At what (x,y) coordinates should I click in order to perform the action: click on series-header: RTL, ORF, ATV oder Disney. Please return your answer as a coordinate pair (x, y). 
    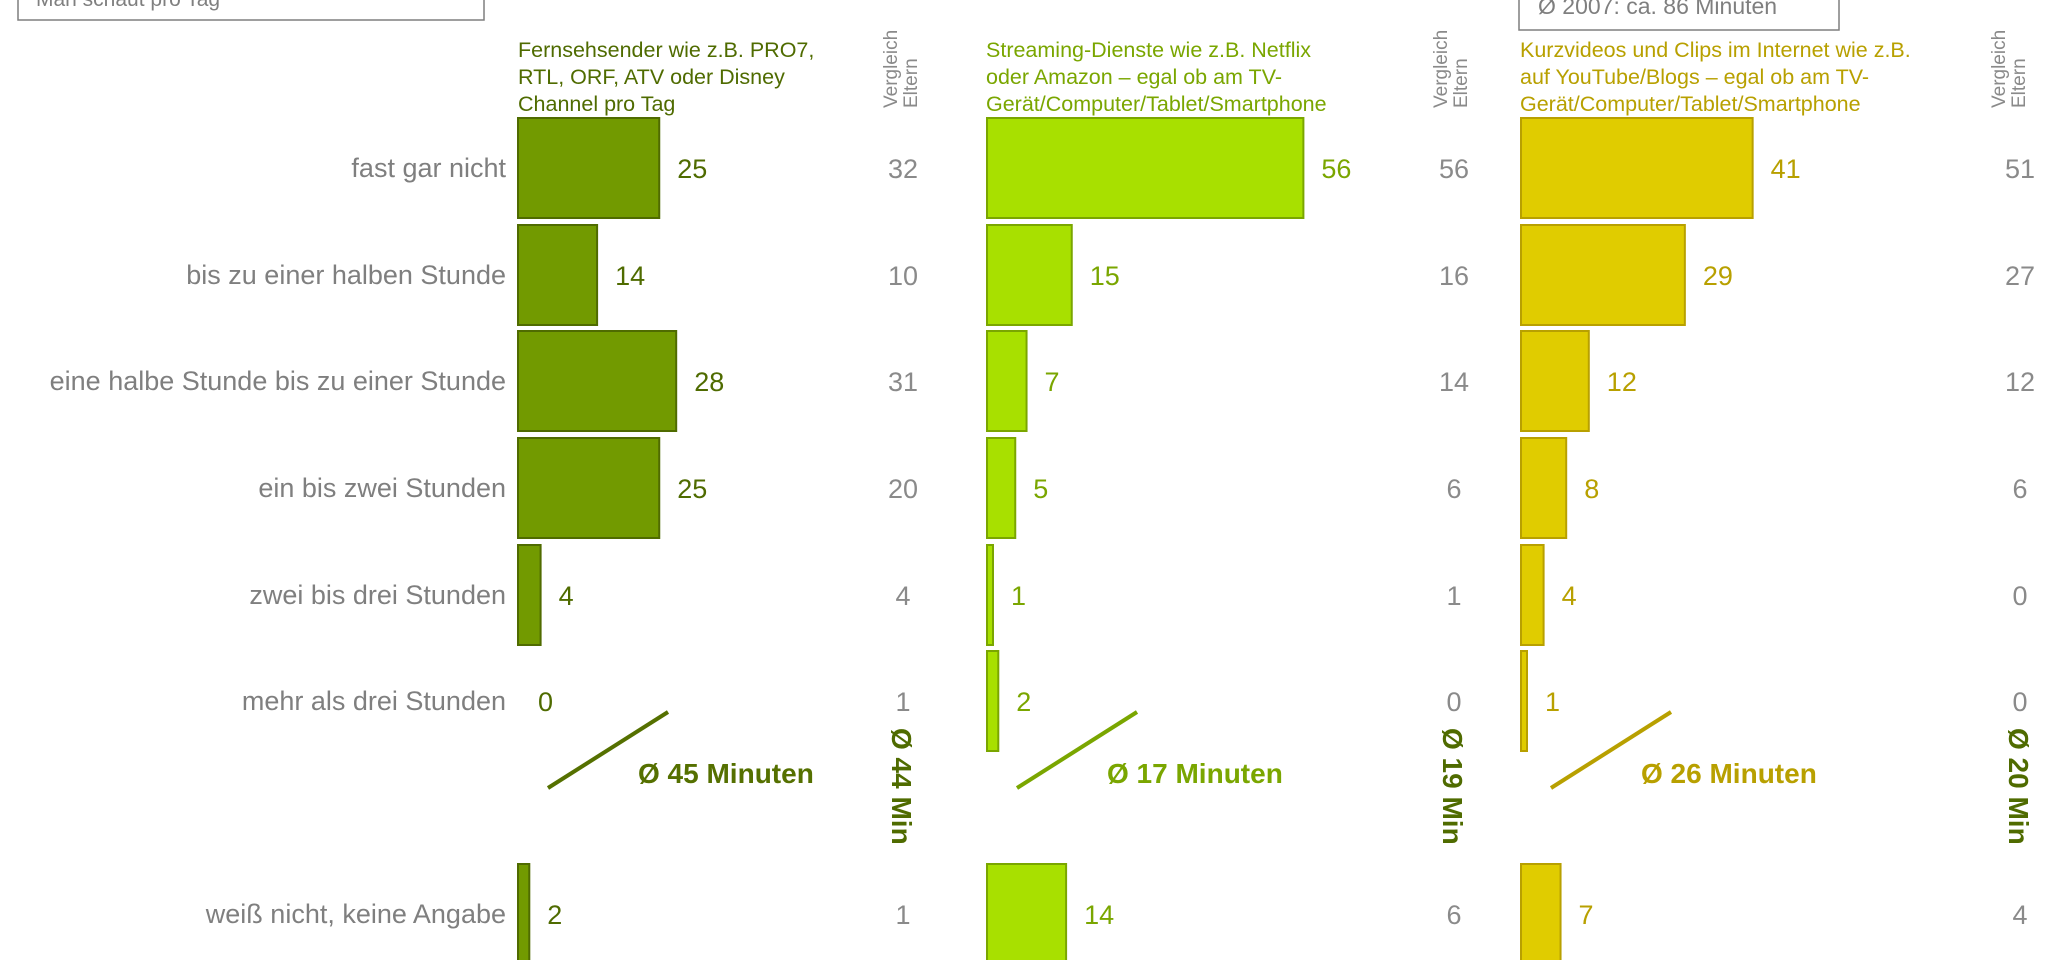
    Looking at the image, I should click on (651, 77).